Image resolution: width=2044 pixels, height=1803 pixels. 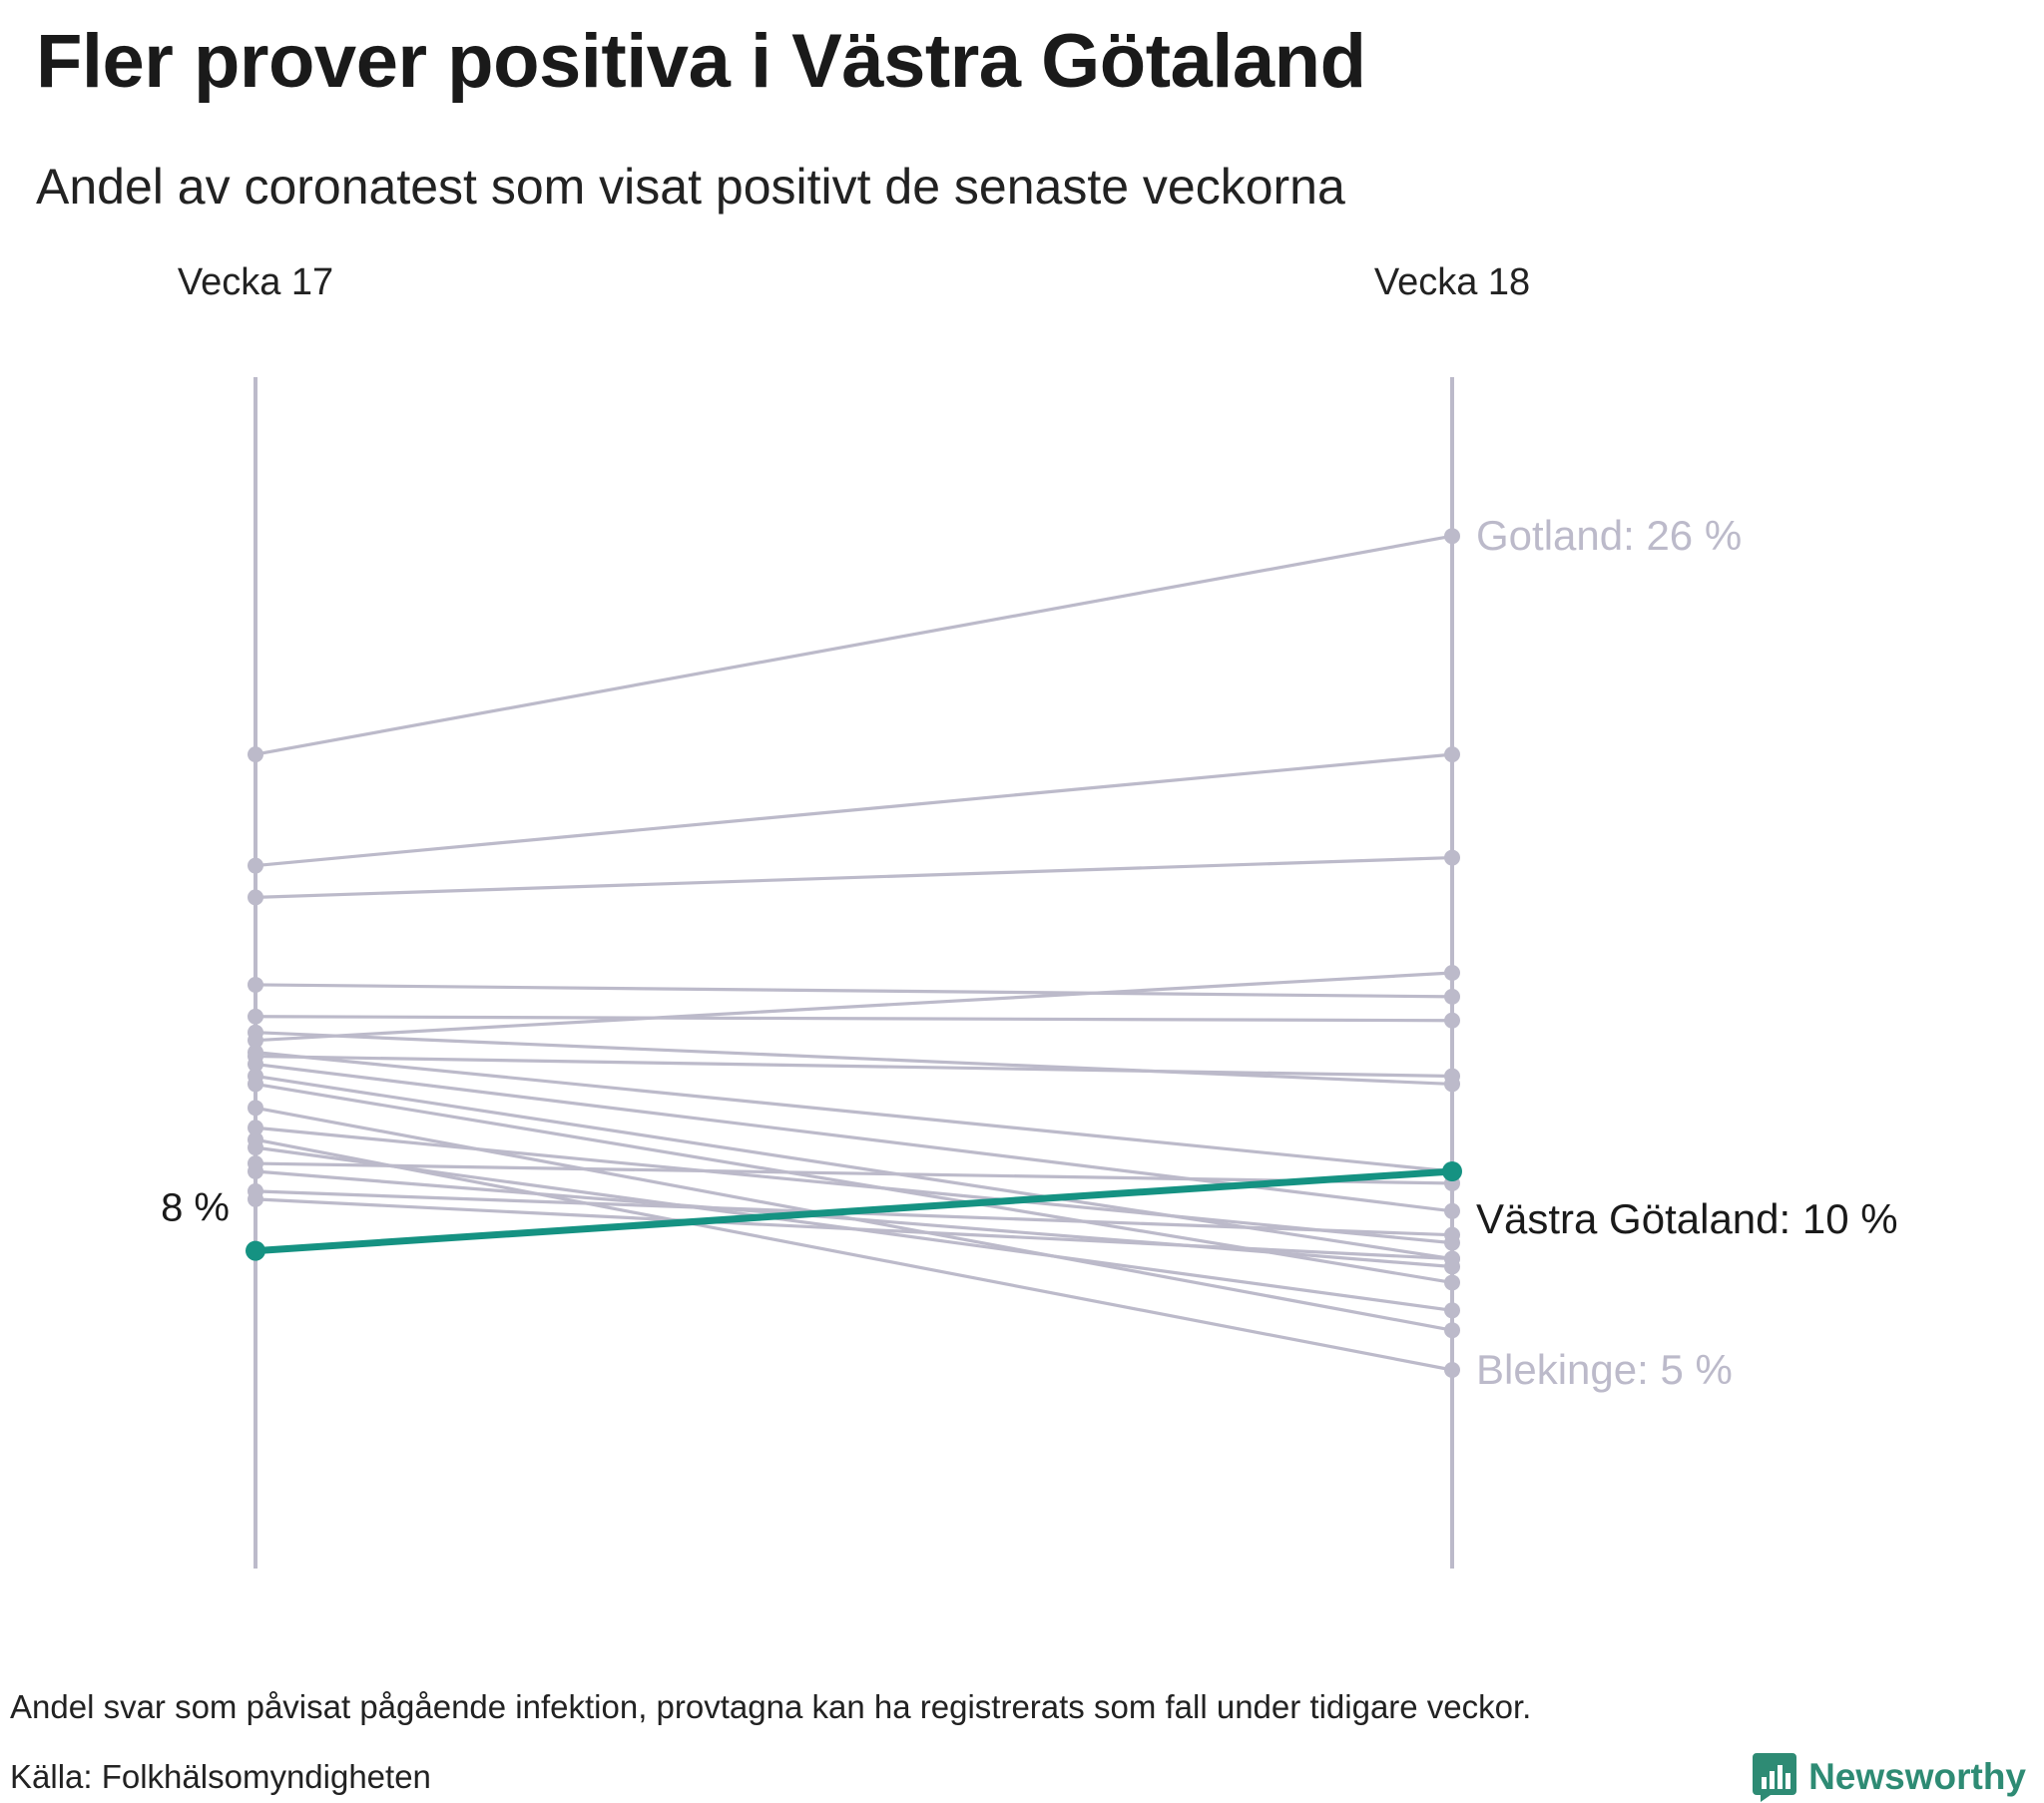 What do you see at coordinates (1687, 1218) in the screenshot?
I see `end-label-v-stra-g-taland: Västra Götaland: 10 %` at bounding box center [1687, 1218].